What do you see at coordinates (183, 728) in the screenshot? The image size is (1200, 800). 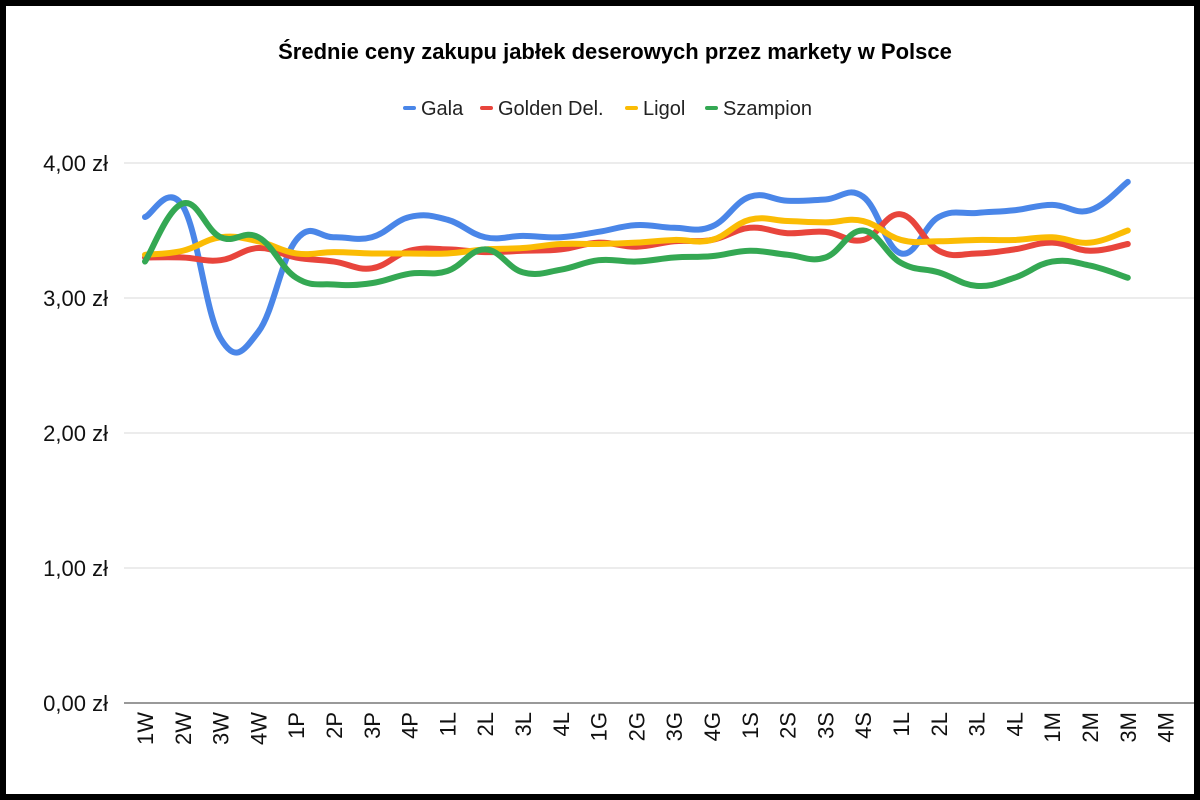 I see `x-tick-label: 2W` at bounding box center [183, 728].